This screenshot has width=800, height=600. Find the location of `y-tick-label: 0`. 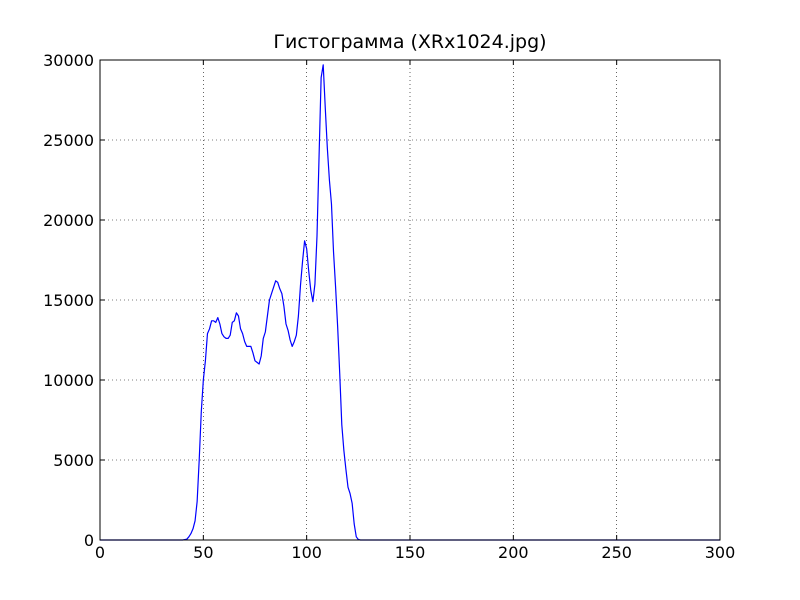

y-tick-label: 0 is located at coordinates (89, 540).